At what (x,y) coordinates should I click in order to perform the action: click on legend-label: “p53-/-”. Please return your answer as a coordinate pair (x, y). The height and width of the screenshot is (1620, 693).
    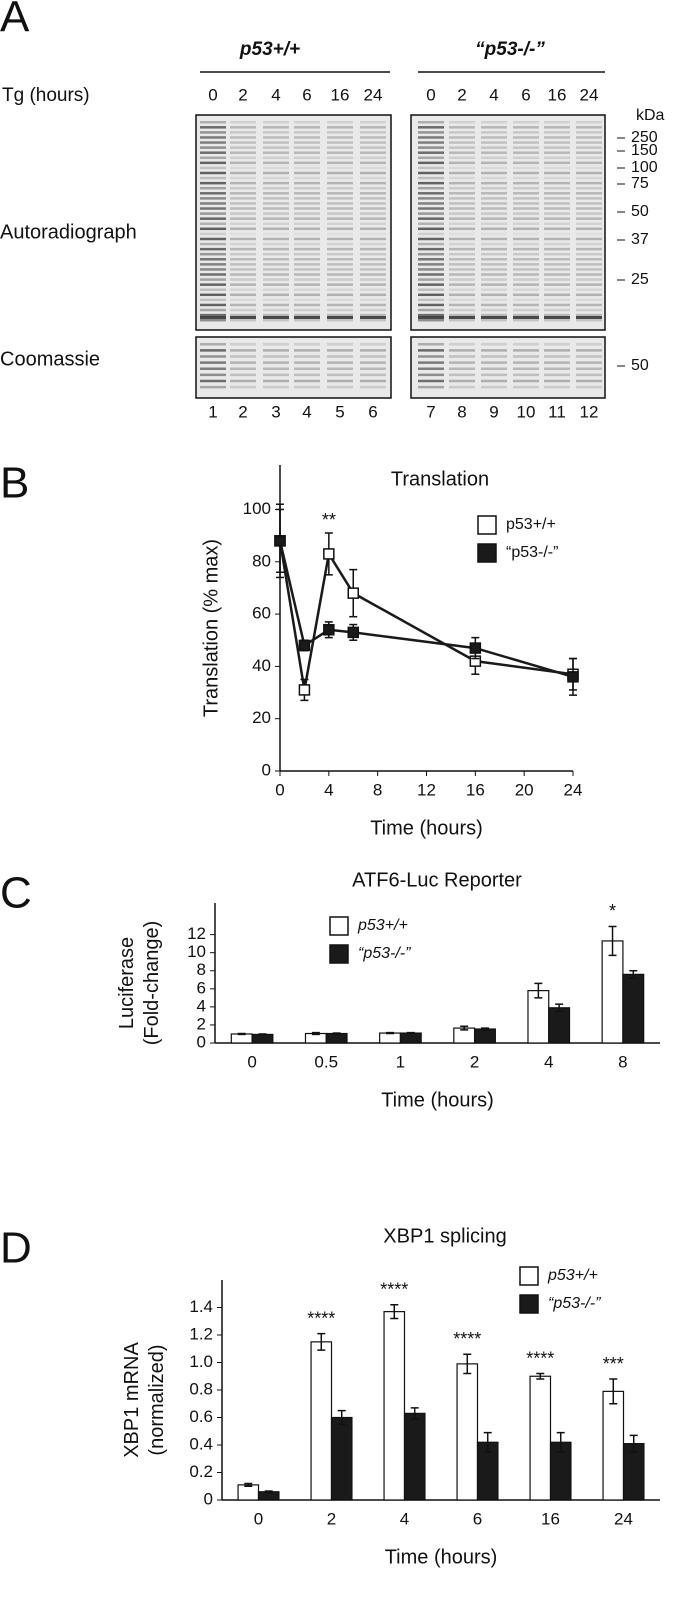
    Looking at the image, I should click on (574, 1303).